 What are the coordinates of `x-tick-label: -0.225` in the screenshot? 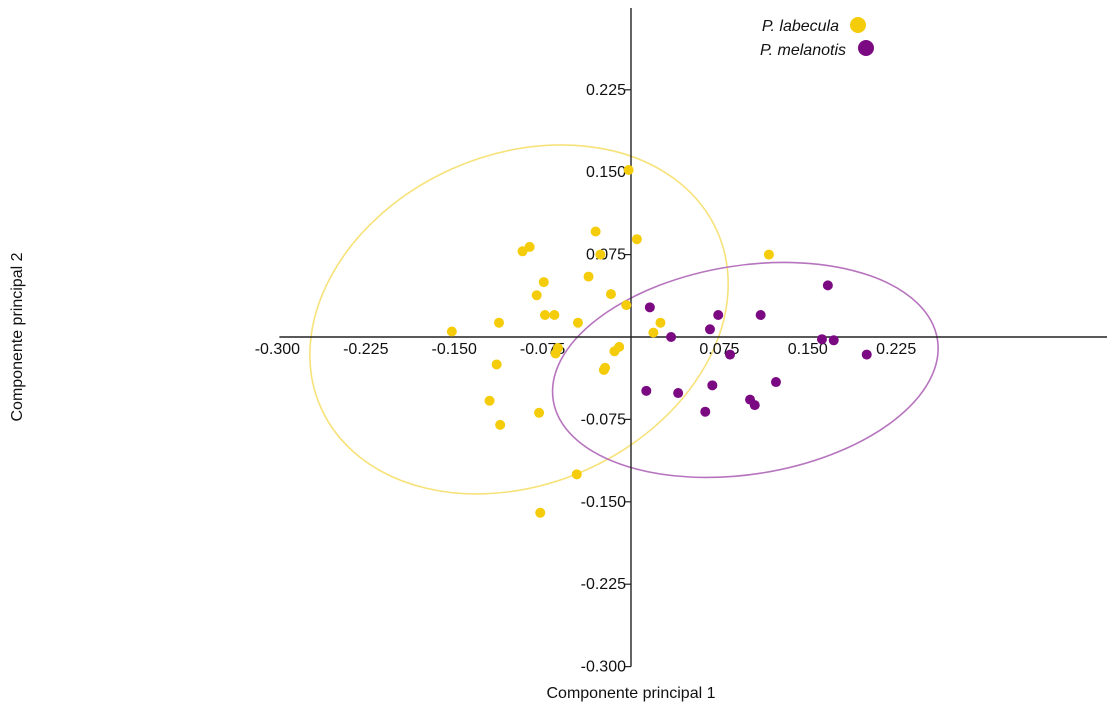 It's located at (365, 349).